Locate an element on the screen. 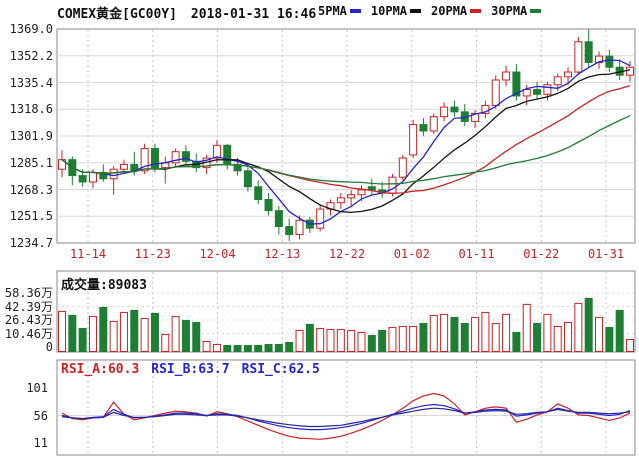 This screenshot has width=639, height=456. date-axis-label: 01-02 is located at coordinates (411, 254).